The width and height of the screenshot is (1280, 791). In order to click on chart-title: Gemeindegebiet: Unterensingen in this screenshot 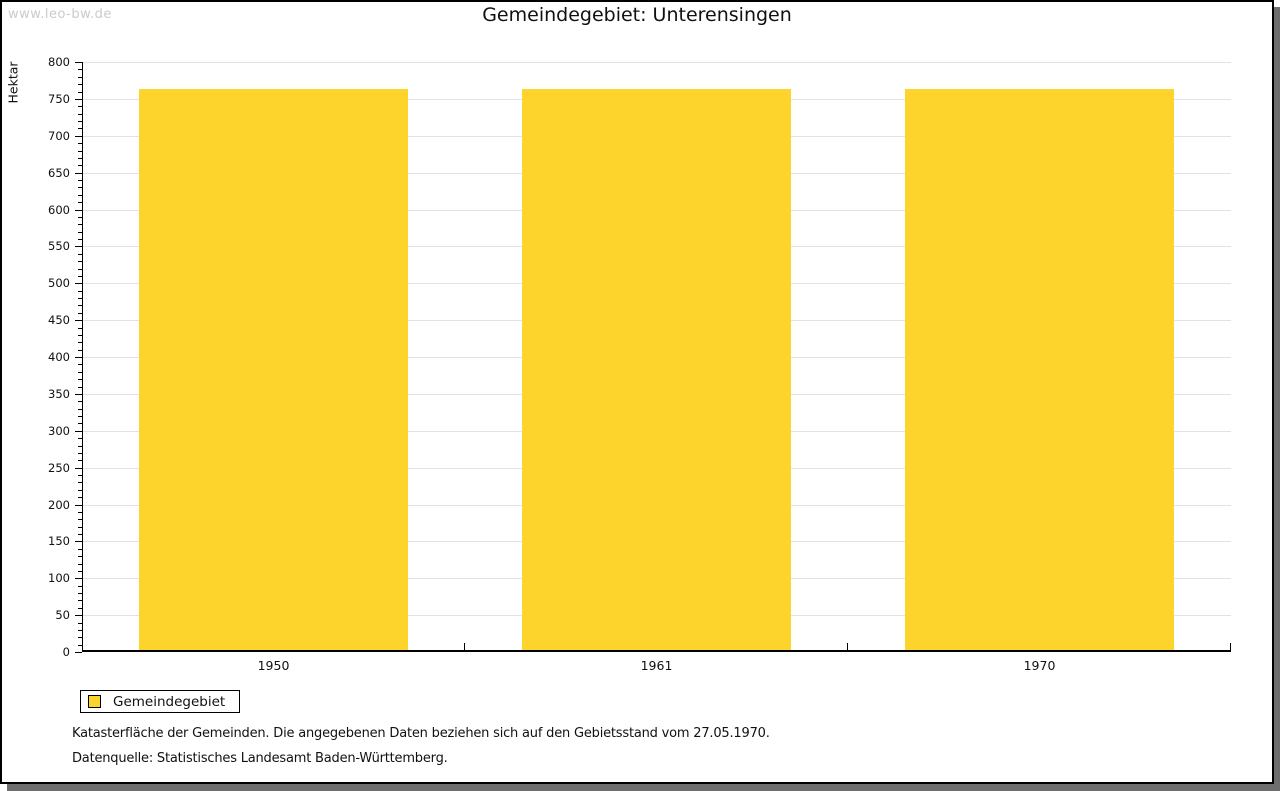, I will do `click(637, 15)`.